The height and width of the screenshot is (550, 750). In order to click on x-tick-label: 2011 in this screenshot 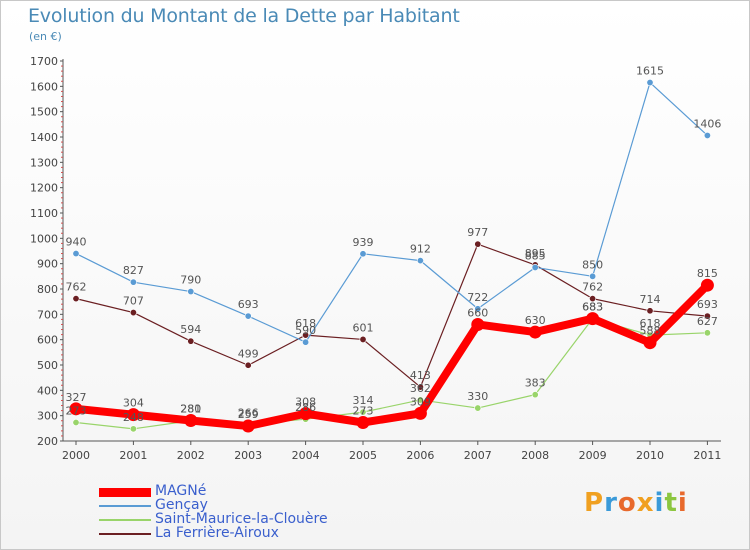, I will do `click(707, 455)`.